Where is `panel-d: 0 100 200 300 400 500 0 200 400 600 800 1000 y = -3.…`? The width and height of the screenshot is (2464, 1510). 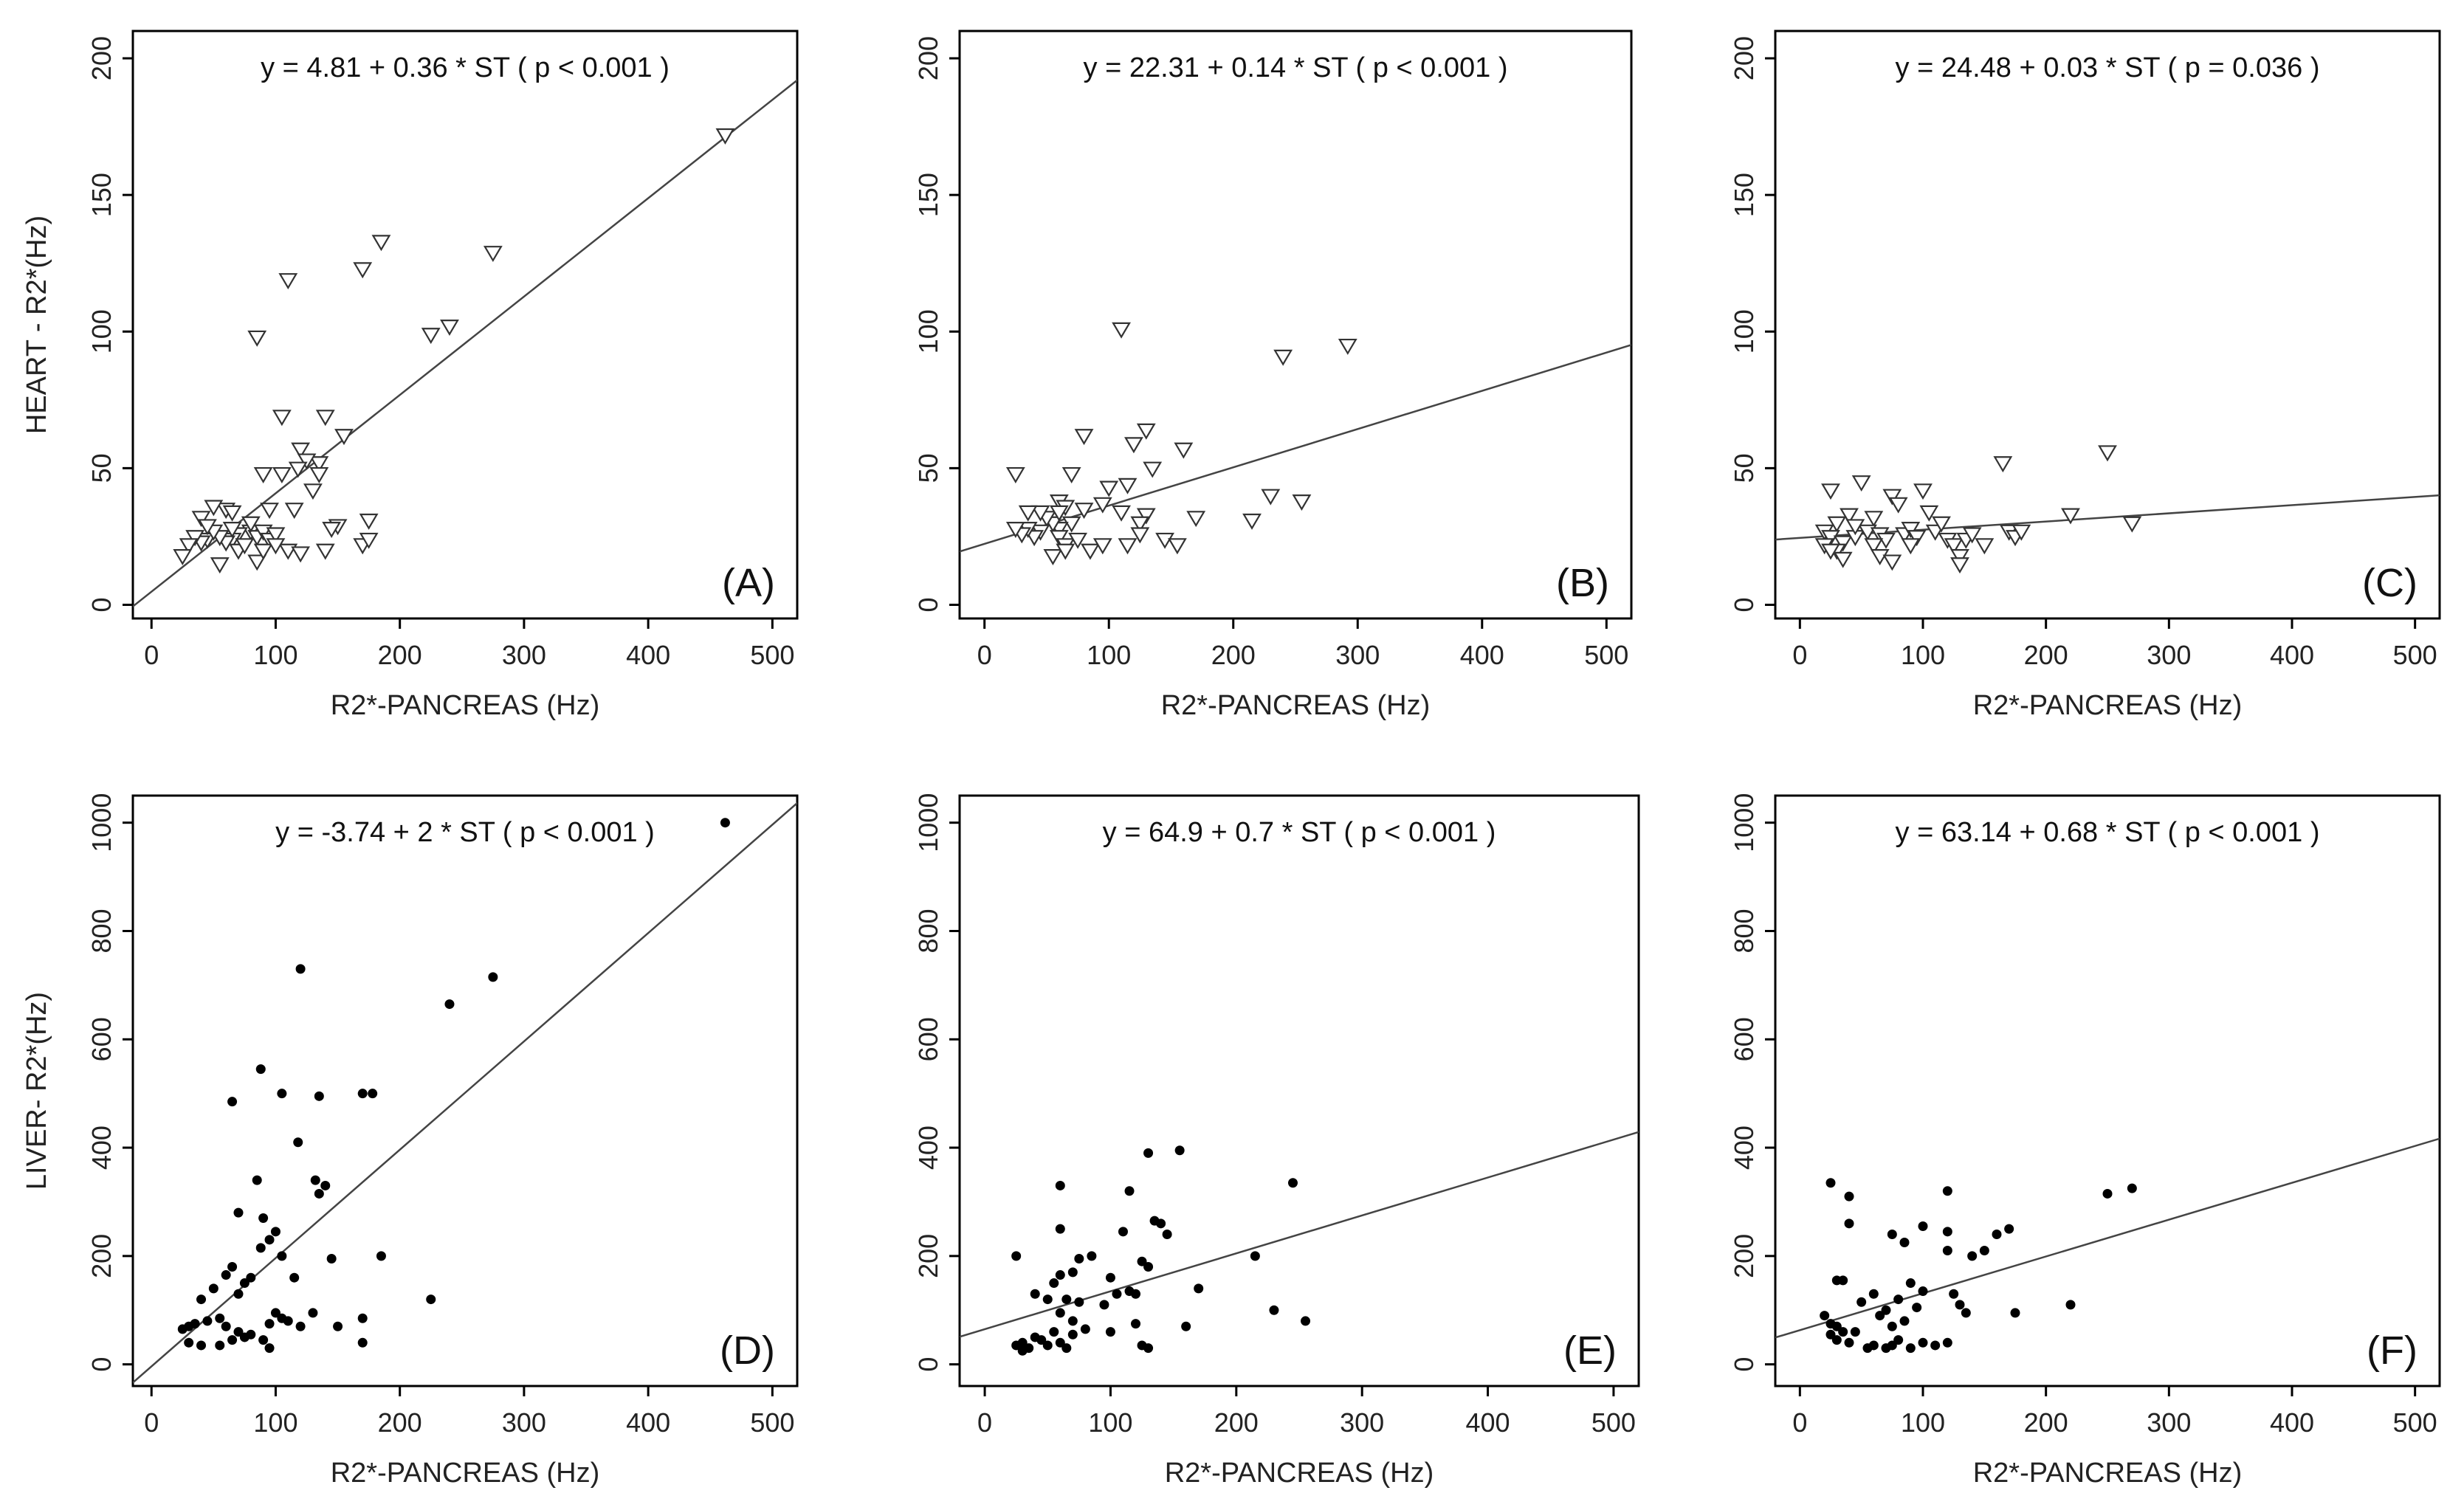 panel-d: 0 100 200 300 400 500 0 200 400 600 800 1000 y = -3.… is located at coordinates (410, 1141).